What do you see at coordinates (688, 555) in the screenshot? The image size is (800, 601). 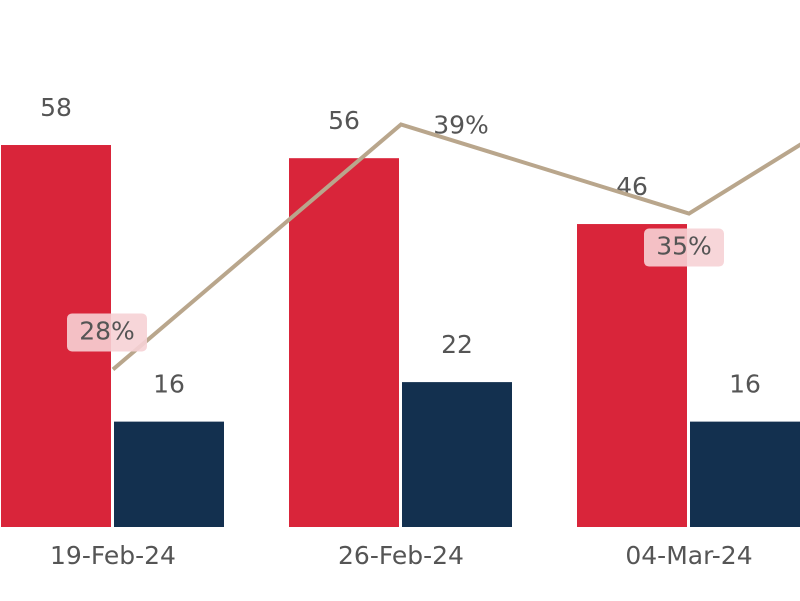 I see `x-tick-label: 04-Mar-24` at bounding box center [688, 555].